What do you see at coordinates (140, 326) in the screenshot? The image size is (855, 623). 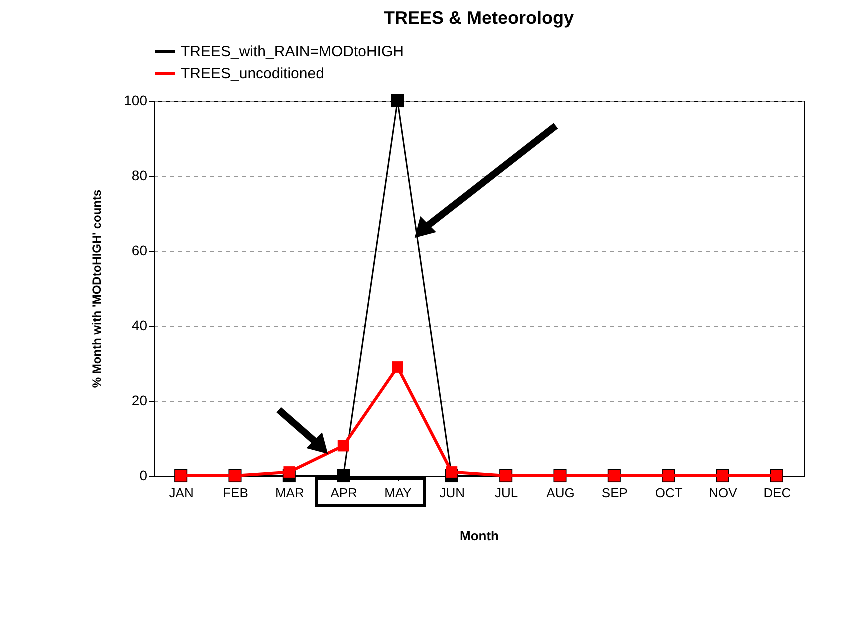 I see `y-tick-label: 40` at bounding box center [140, 326].